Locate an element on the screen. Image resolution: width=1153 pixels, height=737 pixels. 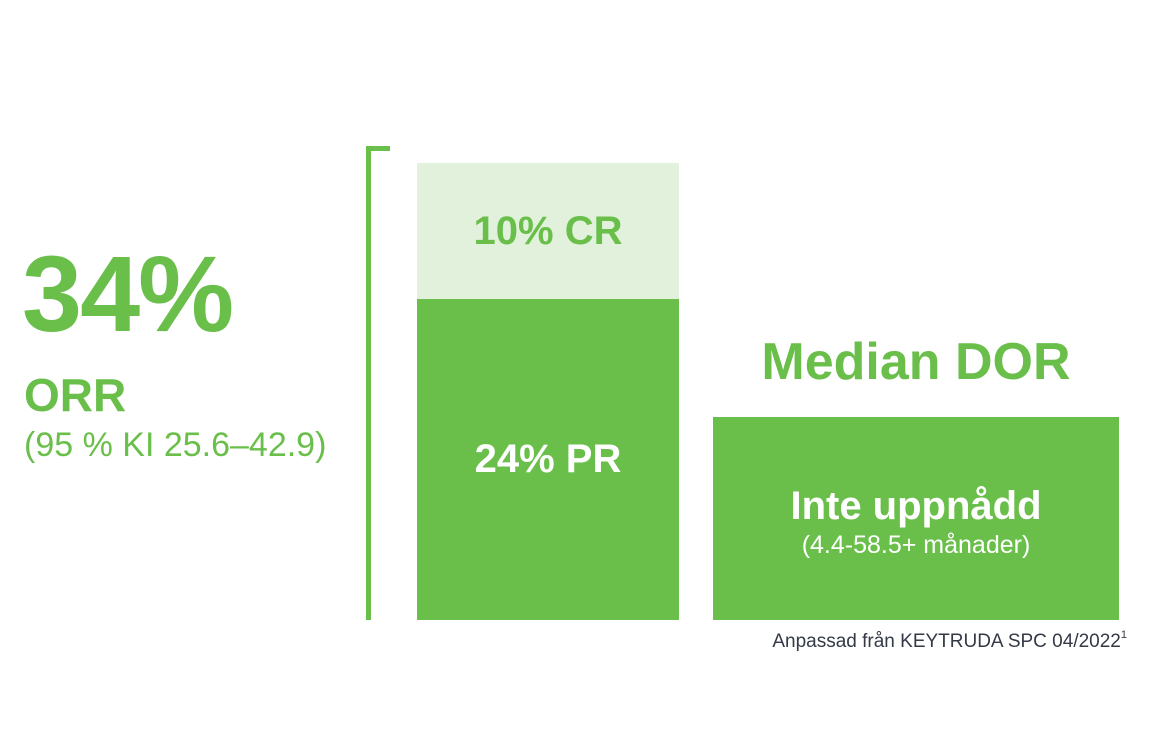
bar-label-pr: 24% PR is located at coordinates (548, 459).